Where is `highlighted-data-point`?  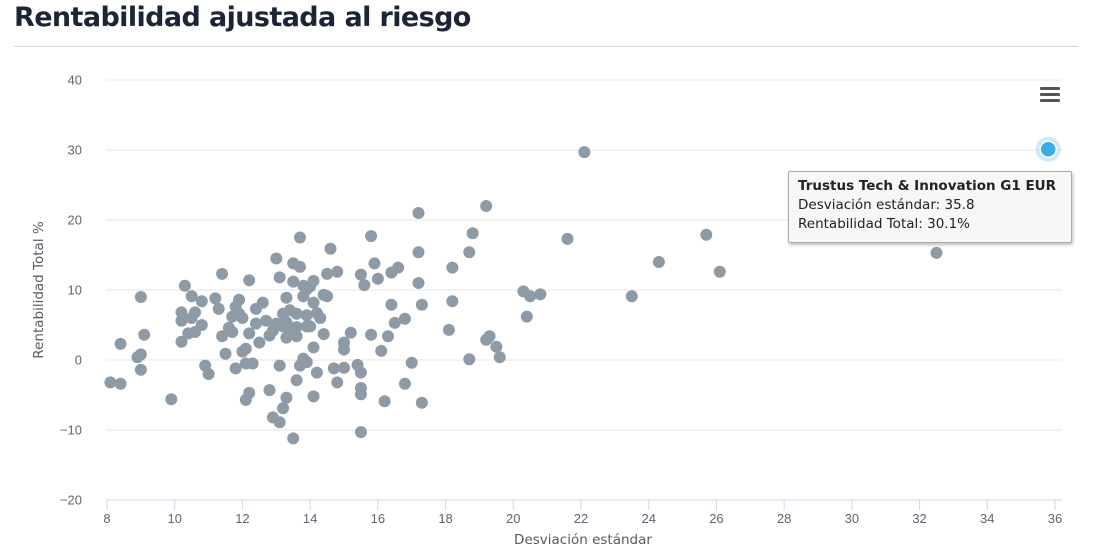
highlighted-data-point is located at coordinates (1048, 149).